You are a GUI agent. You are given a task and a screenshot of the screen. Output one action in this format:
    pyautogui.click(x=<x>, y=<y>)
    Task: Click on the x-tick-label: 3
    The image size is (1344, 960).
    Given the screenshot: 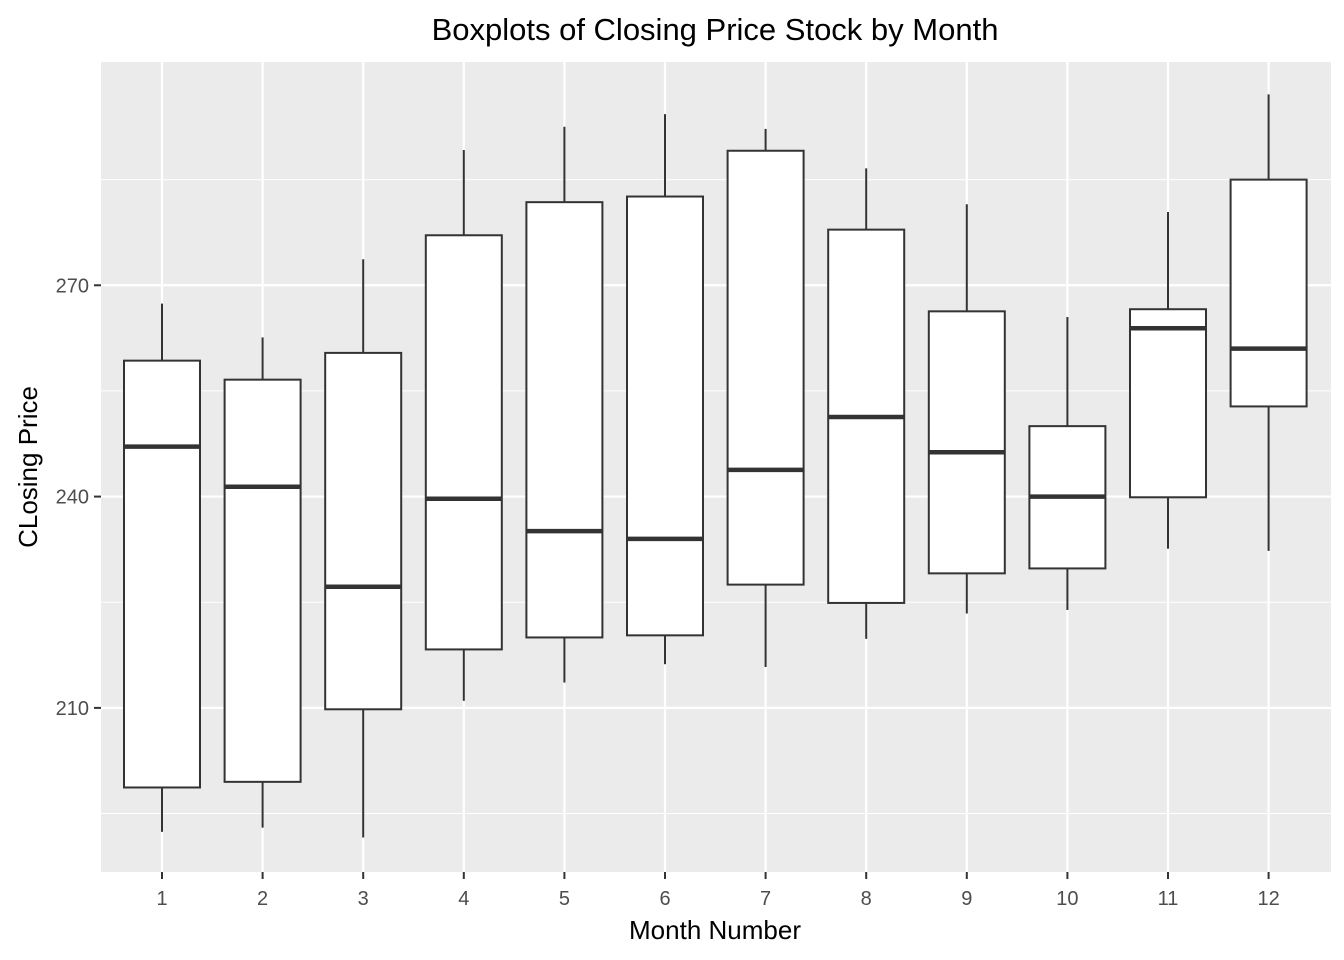 What is the action you would take?
    pyautogui.click(x=363, y=899)
    